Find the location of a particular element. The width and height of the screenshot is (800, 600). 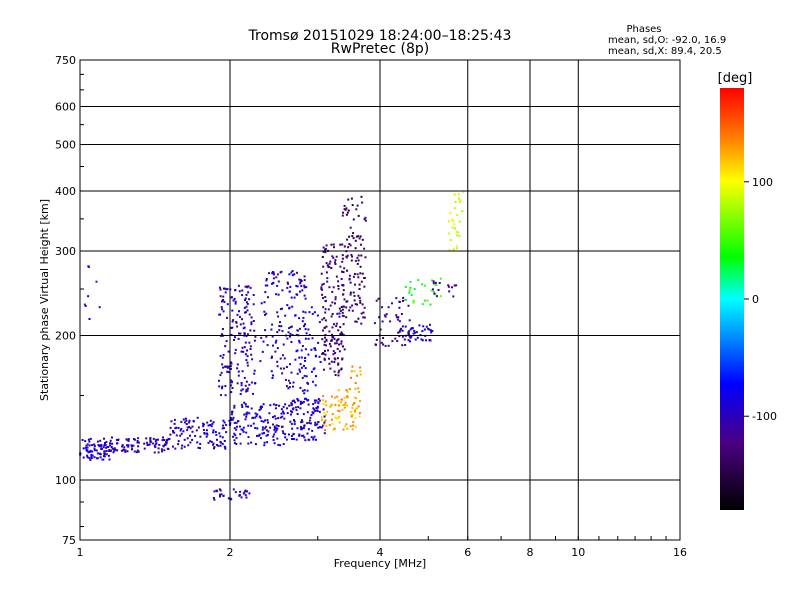

colorbar-tick-label: -100 is located at coordinates (764, 416).